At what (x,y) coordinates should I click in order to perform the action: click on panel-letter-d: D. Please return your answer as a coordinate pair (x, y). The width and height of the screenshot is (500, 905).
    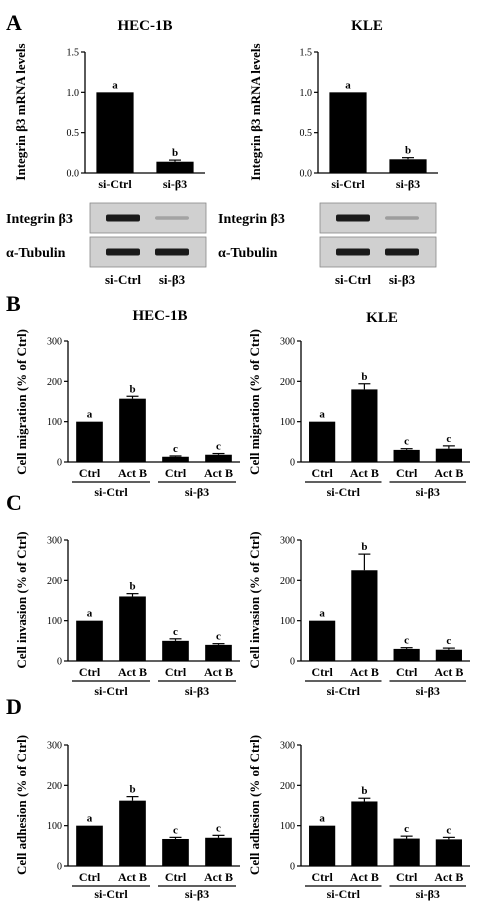
    Looking at the image, I should click on (14, 706).